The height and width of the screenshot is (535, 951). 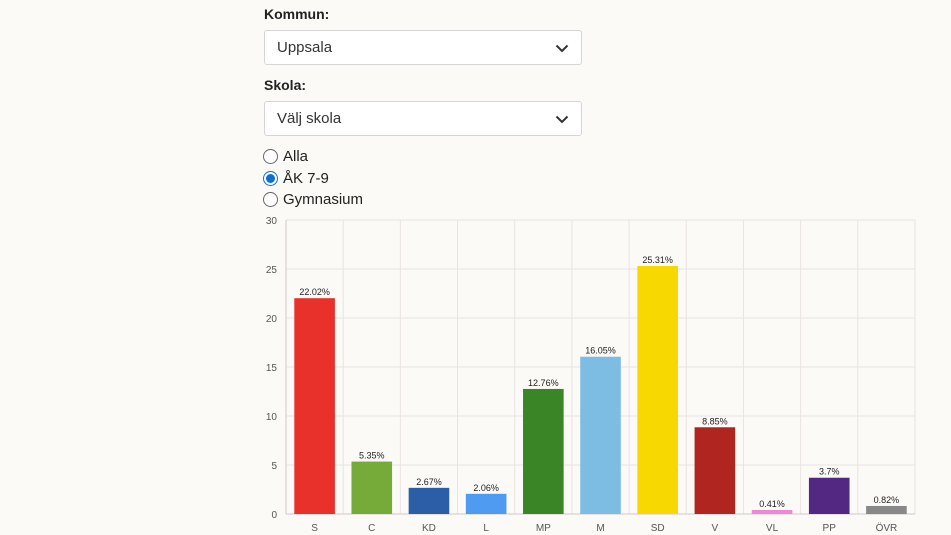 What do you see at coordinates (887, 528) in the screenshot?
I see `x-tick-label: ÖVR` at bounding box center [887, 528].